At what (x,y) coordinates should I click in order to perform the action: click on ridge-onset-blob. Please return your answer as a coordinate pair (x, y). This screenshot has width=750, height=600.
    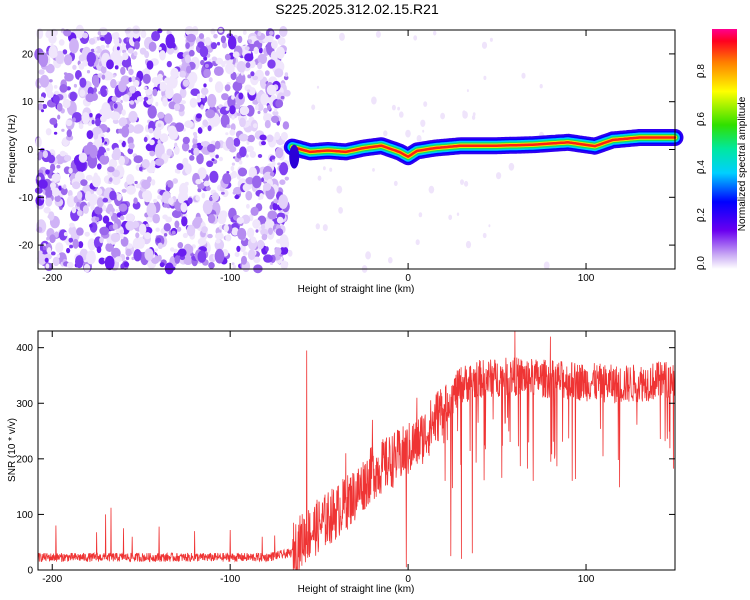
    Looking at the image, I should click on (294, 156).